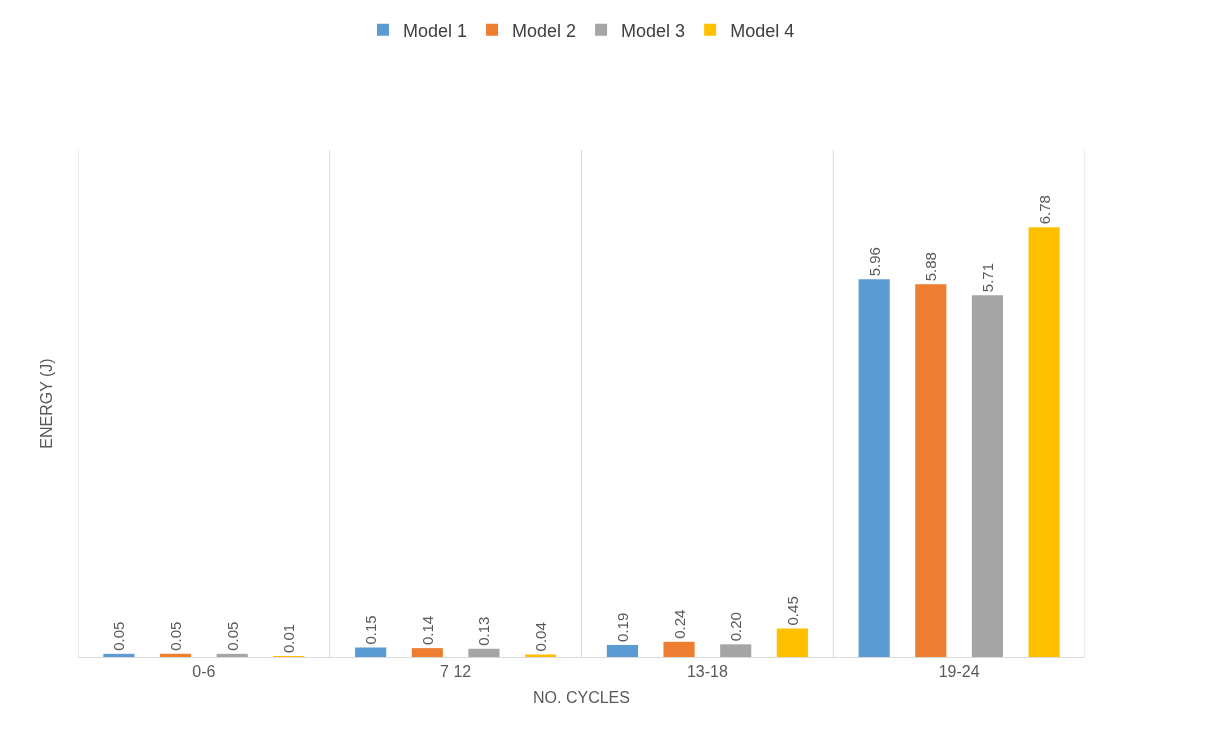  Describe the element at coordinates (541, 637) in the screenshot. I see `data-label: 0.04` at that location.